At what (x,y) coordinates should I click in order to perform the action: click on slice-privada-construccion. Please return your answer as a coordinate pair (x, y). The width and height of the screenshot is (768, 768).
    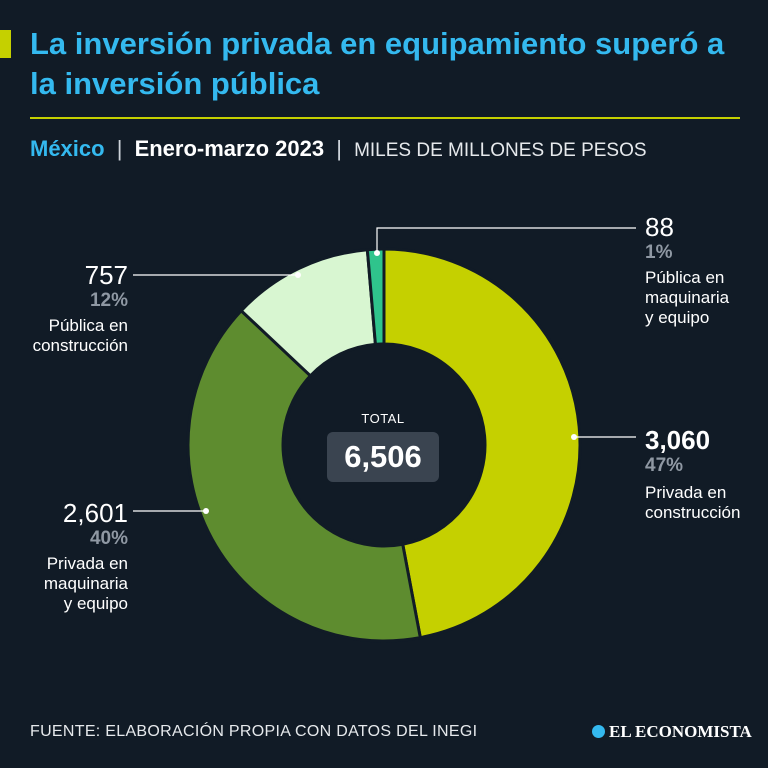
    Looking at the image, I should click on (482, 443).